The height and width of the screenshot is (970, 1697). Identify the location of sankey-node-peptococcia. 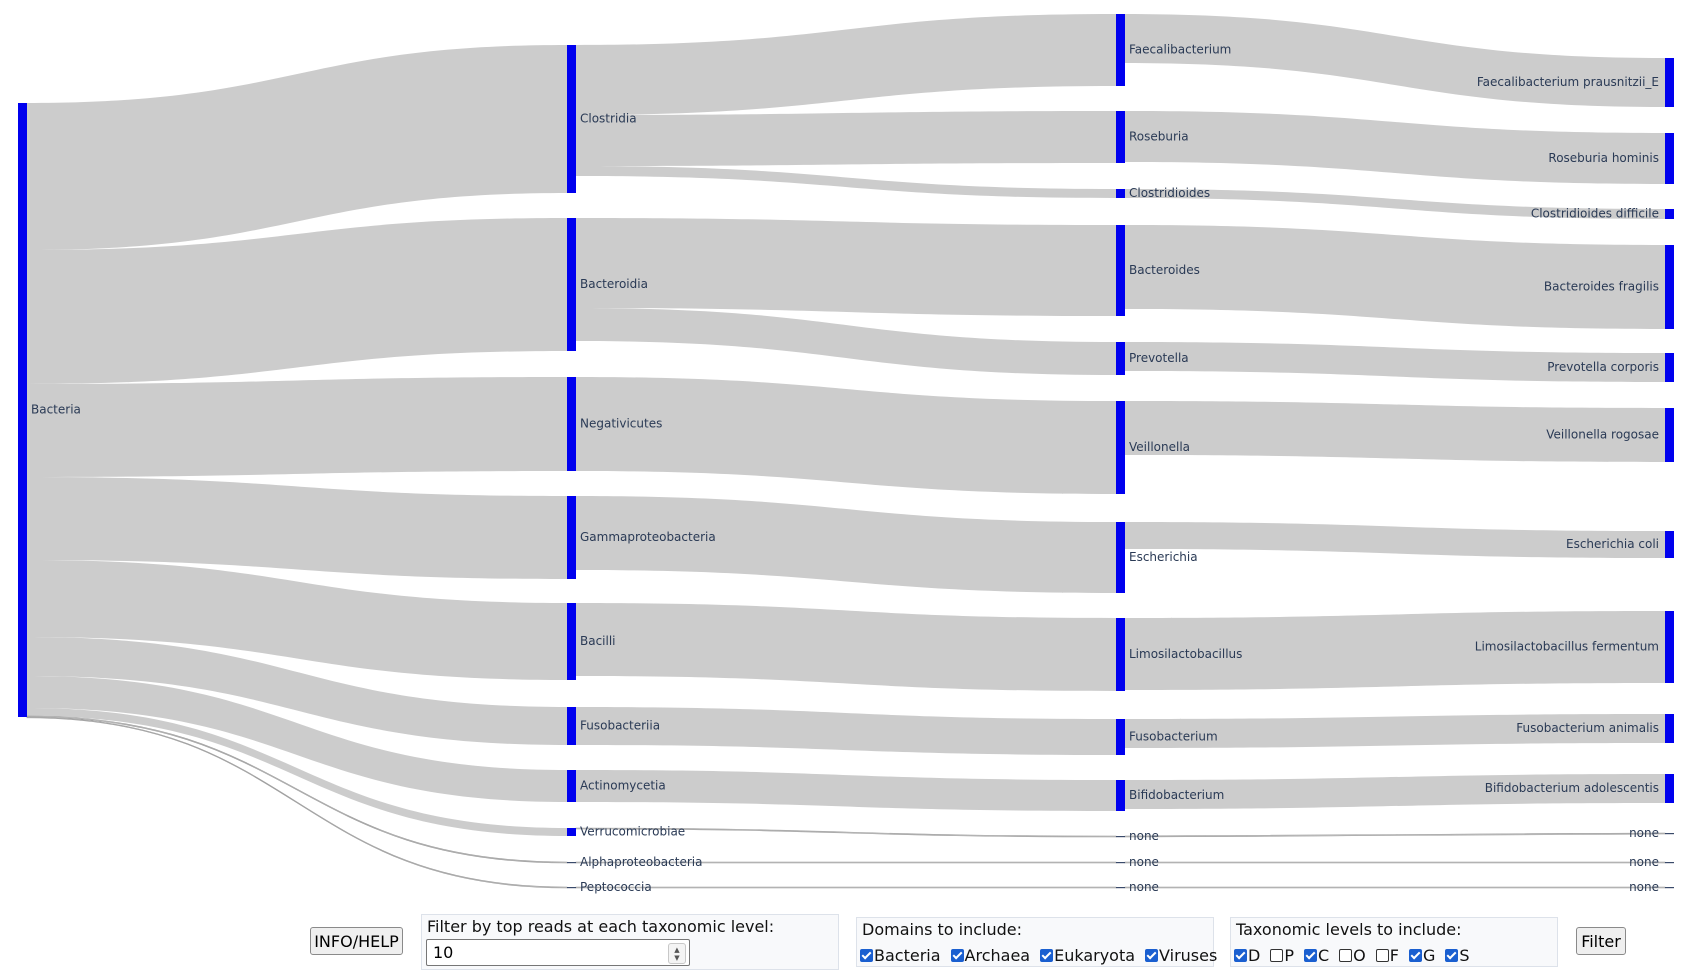
(571, 888).